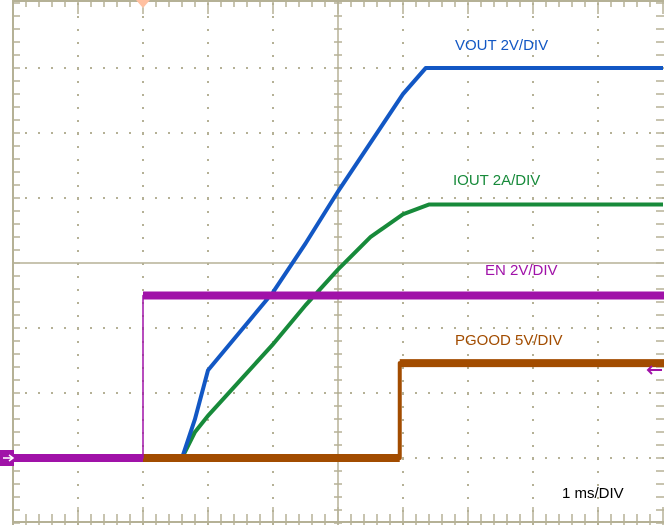 This screenshot has height=525, width=664. What do you see at coordinates (9, 458) in the screenshot?
I see `ground-arrow-icon` at bounding box center [9, 458].